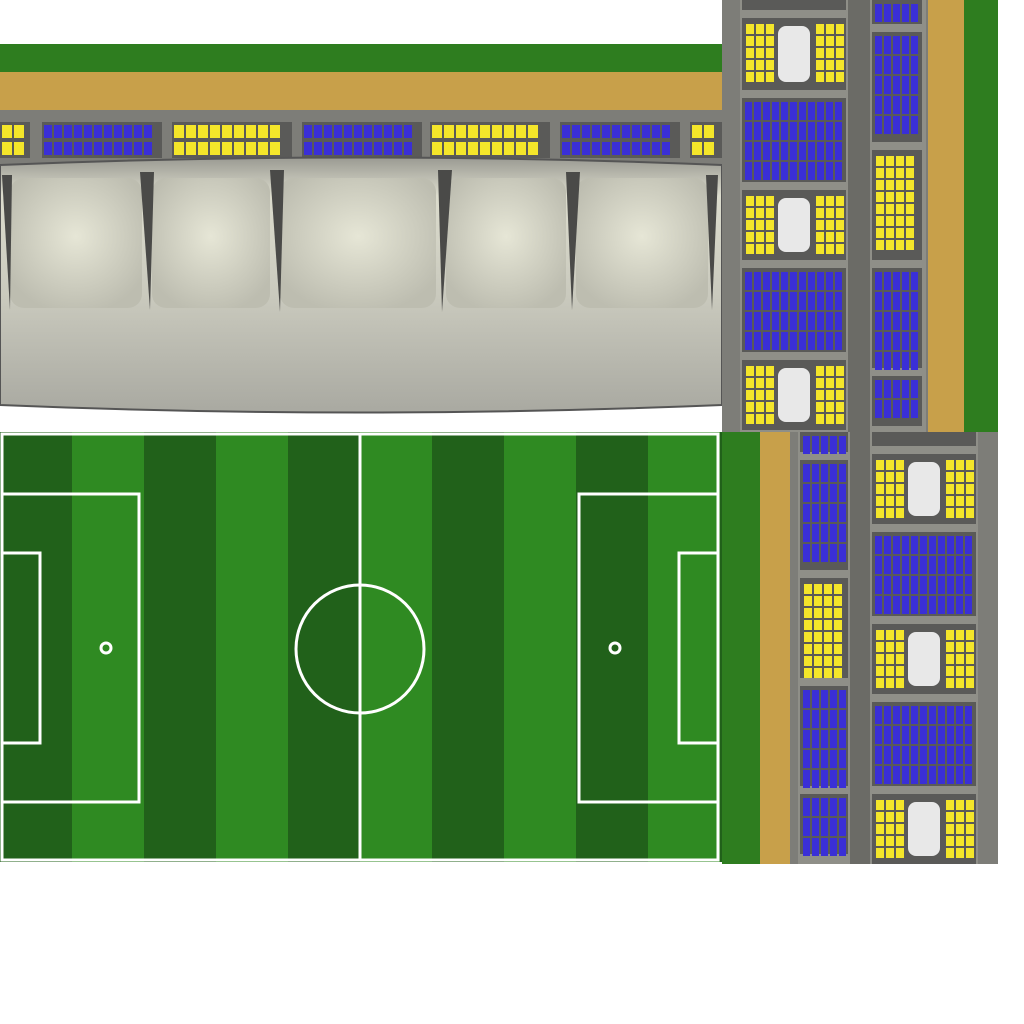 The height and width of the screenshot is (1024, 1024). Describe the element at coordinates (361, 92) in the screenshot. I see `top-track-strip` at that location.